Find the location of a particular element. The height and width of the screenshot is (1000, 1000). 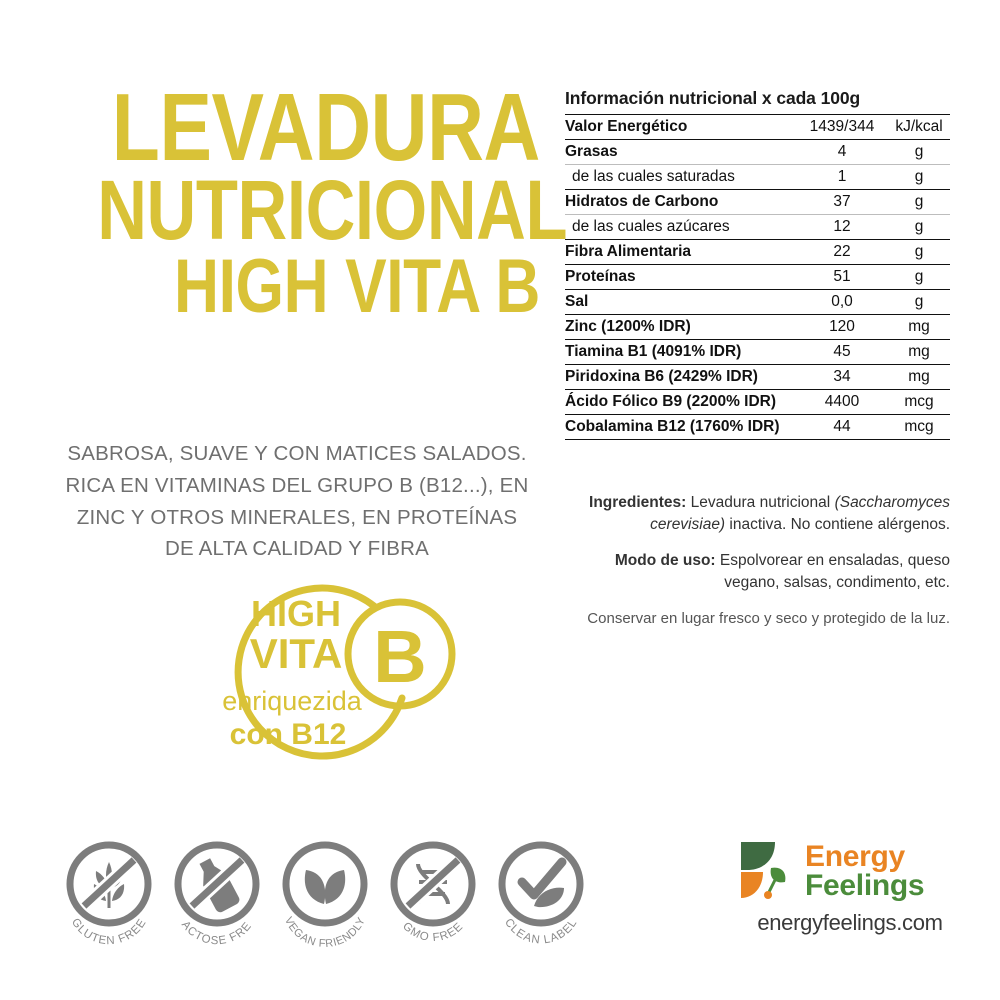

description-line-1: SABROSA, SUAVE Y CON MATICES SALADOS. is located at coordinates (297, 453).